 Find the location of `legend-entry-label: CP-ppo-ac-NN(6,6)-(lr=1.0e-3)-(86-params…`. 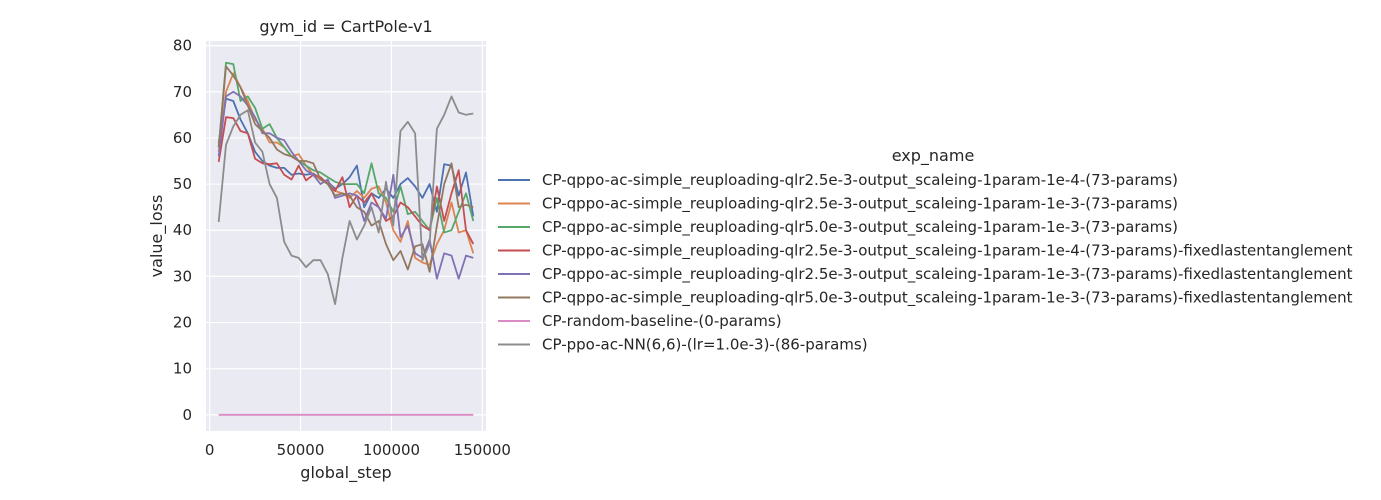

legend-entry-label: CP-ppo-ac-NN(6,6)-(lr=1.0e-3)-(86-params… is located at coordinates (705, 345).